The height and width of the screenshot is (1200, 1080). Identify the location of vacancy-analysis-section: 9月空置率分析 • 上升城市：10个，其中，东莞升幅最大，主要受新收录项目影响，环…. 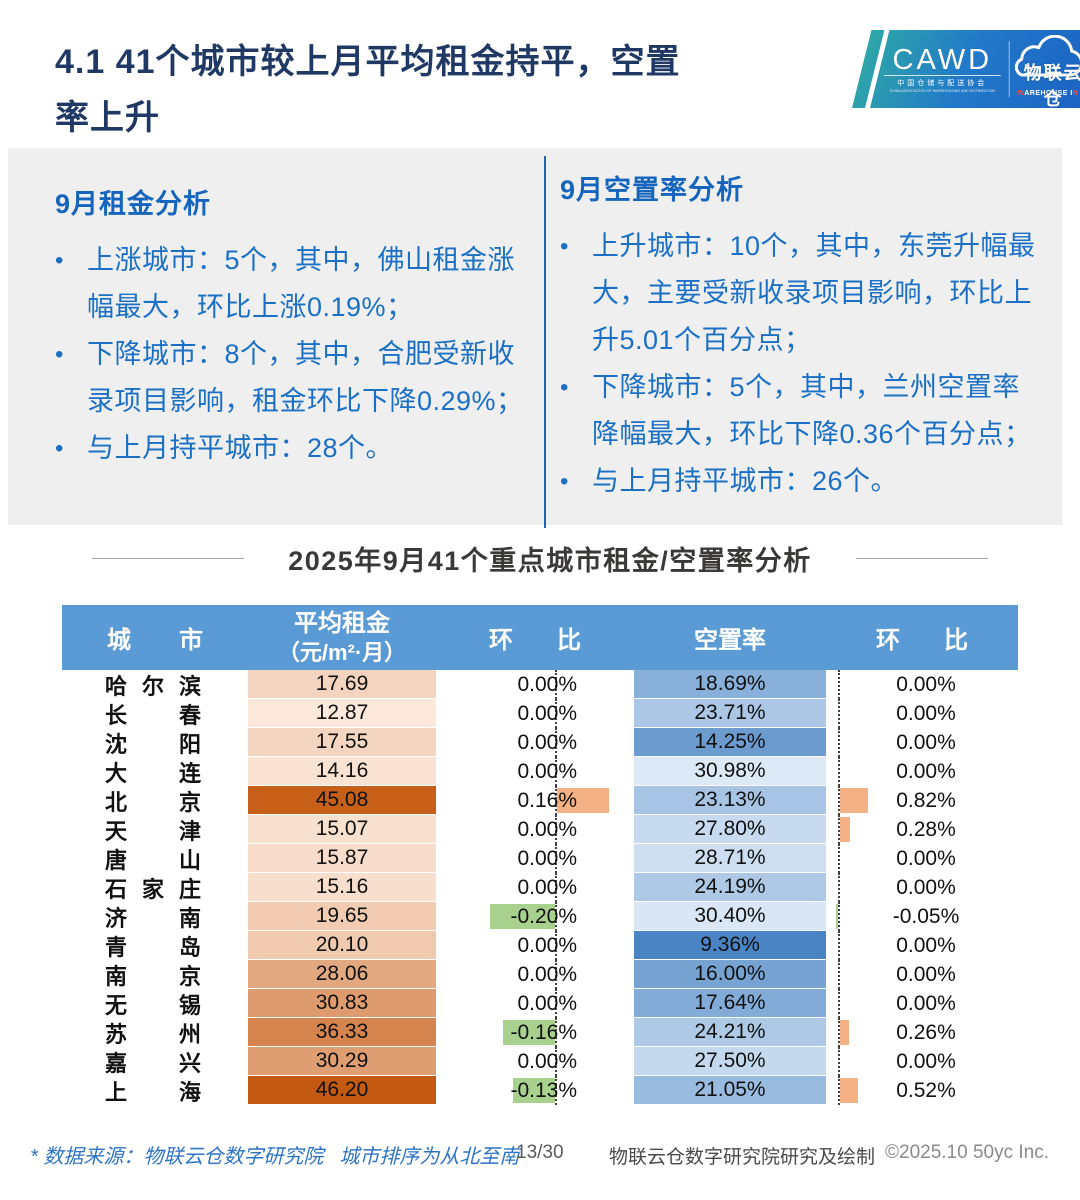
(801, 336).